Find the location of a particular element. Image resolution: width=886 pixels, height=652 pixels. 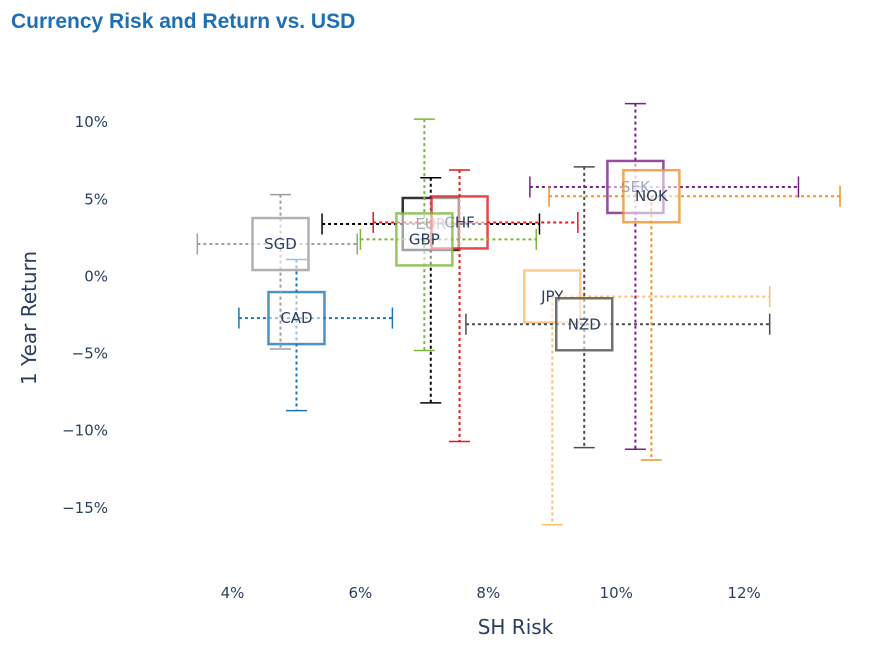

y-tick-label: 10% is located at coordinates (91, 122).